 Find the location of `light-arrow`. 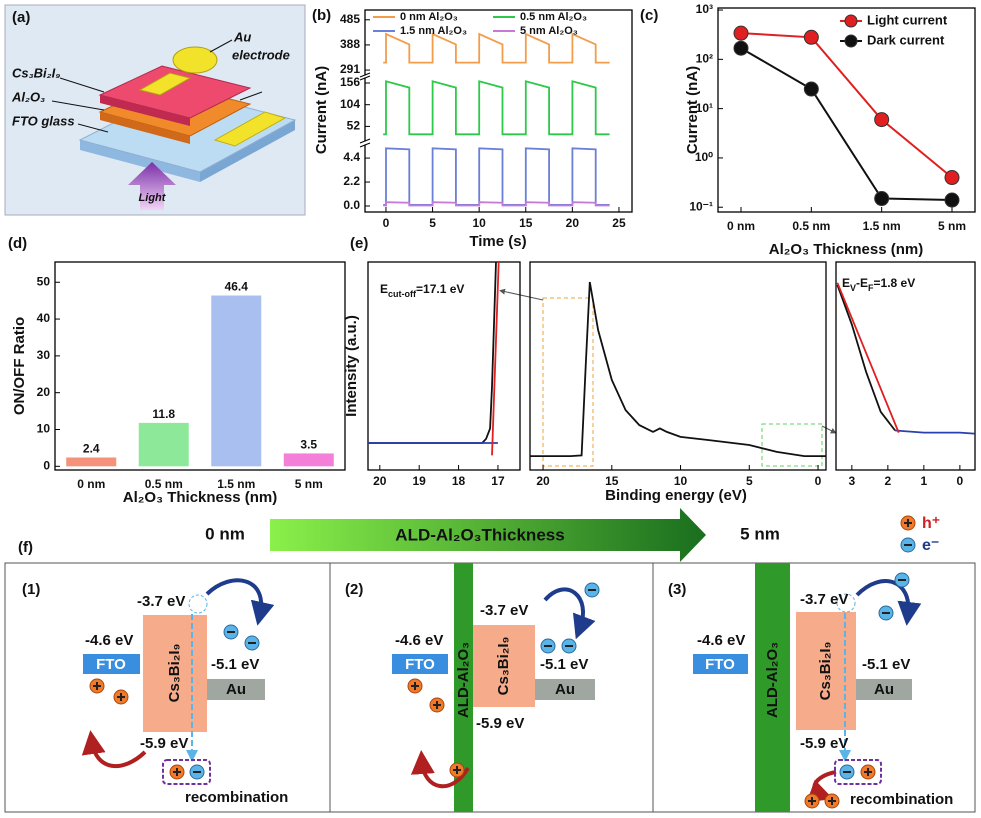

light-arrow is located at coordinates (152, 186).